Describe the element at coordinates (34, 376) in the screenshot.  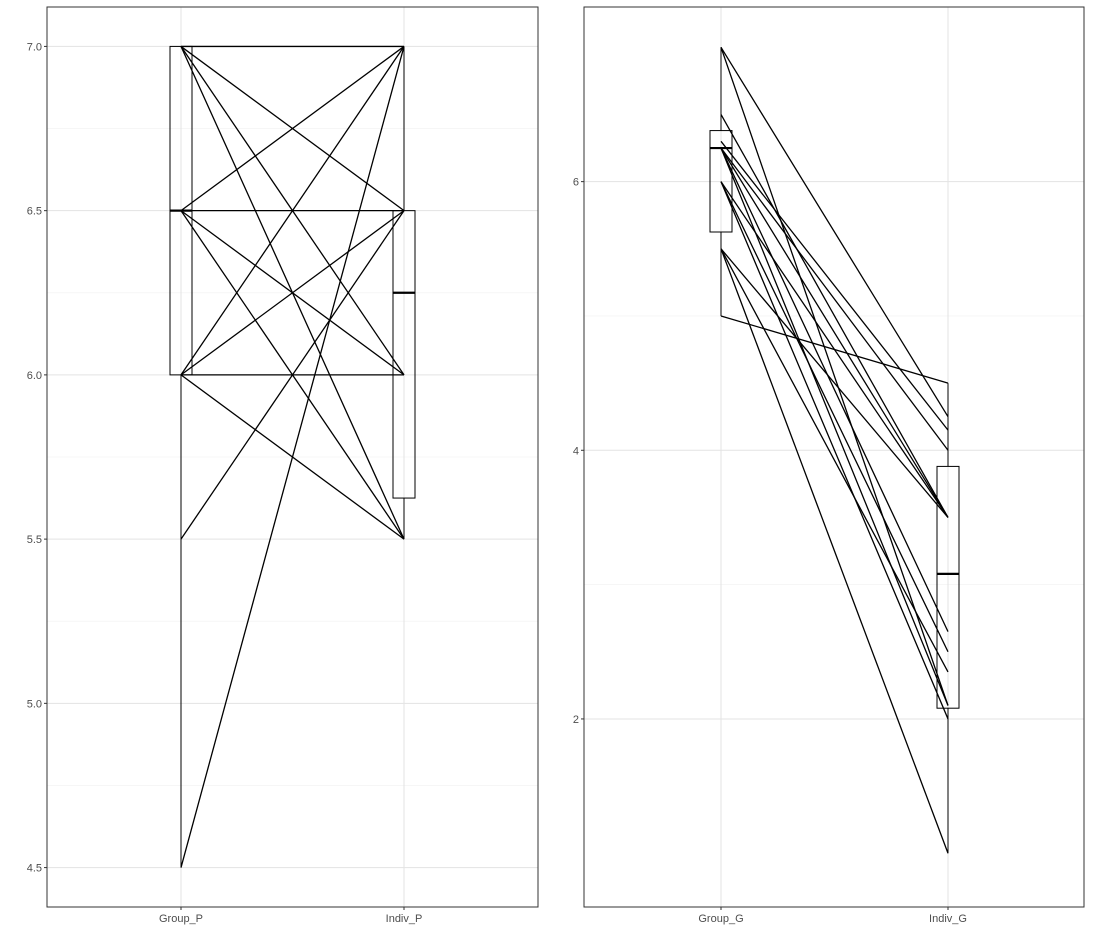
I see `y-tick-label: 6.0` at that location.